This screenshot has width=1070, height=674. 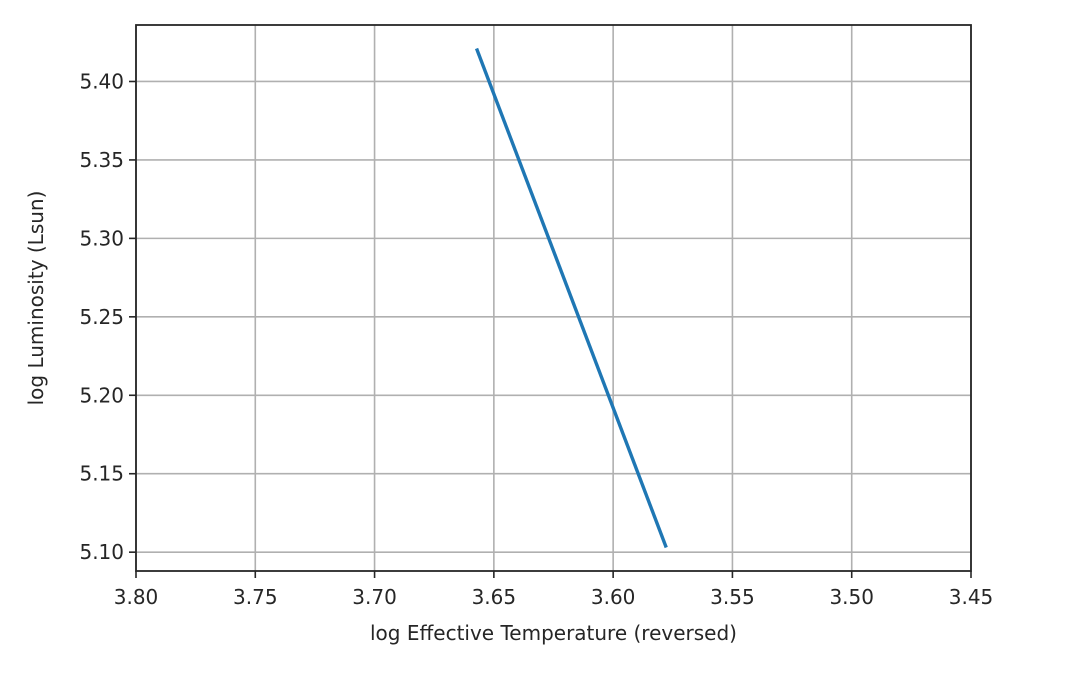 What do you see at coordinates (101, 395) in the screenshot?
I see `y-tick-label: 5.20` at bounding box center [101, 395].